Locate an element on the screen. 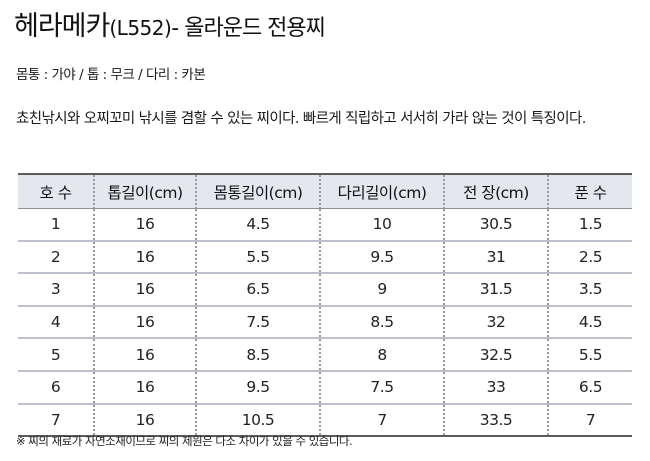 The image size is (650, 461). cell-weight: 3.5 is located at coordinates (589, 290).